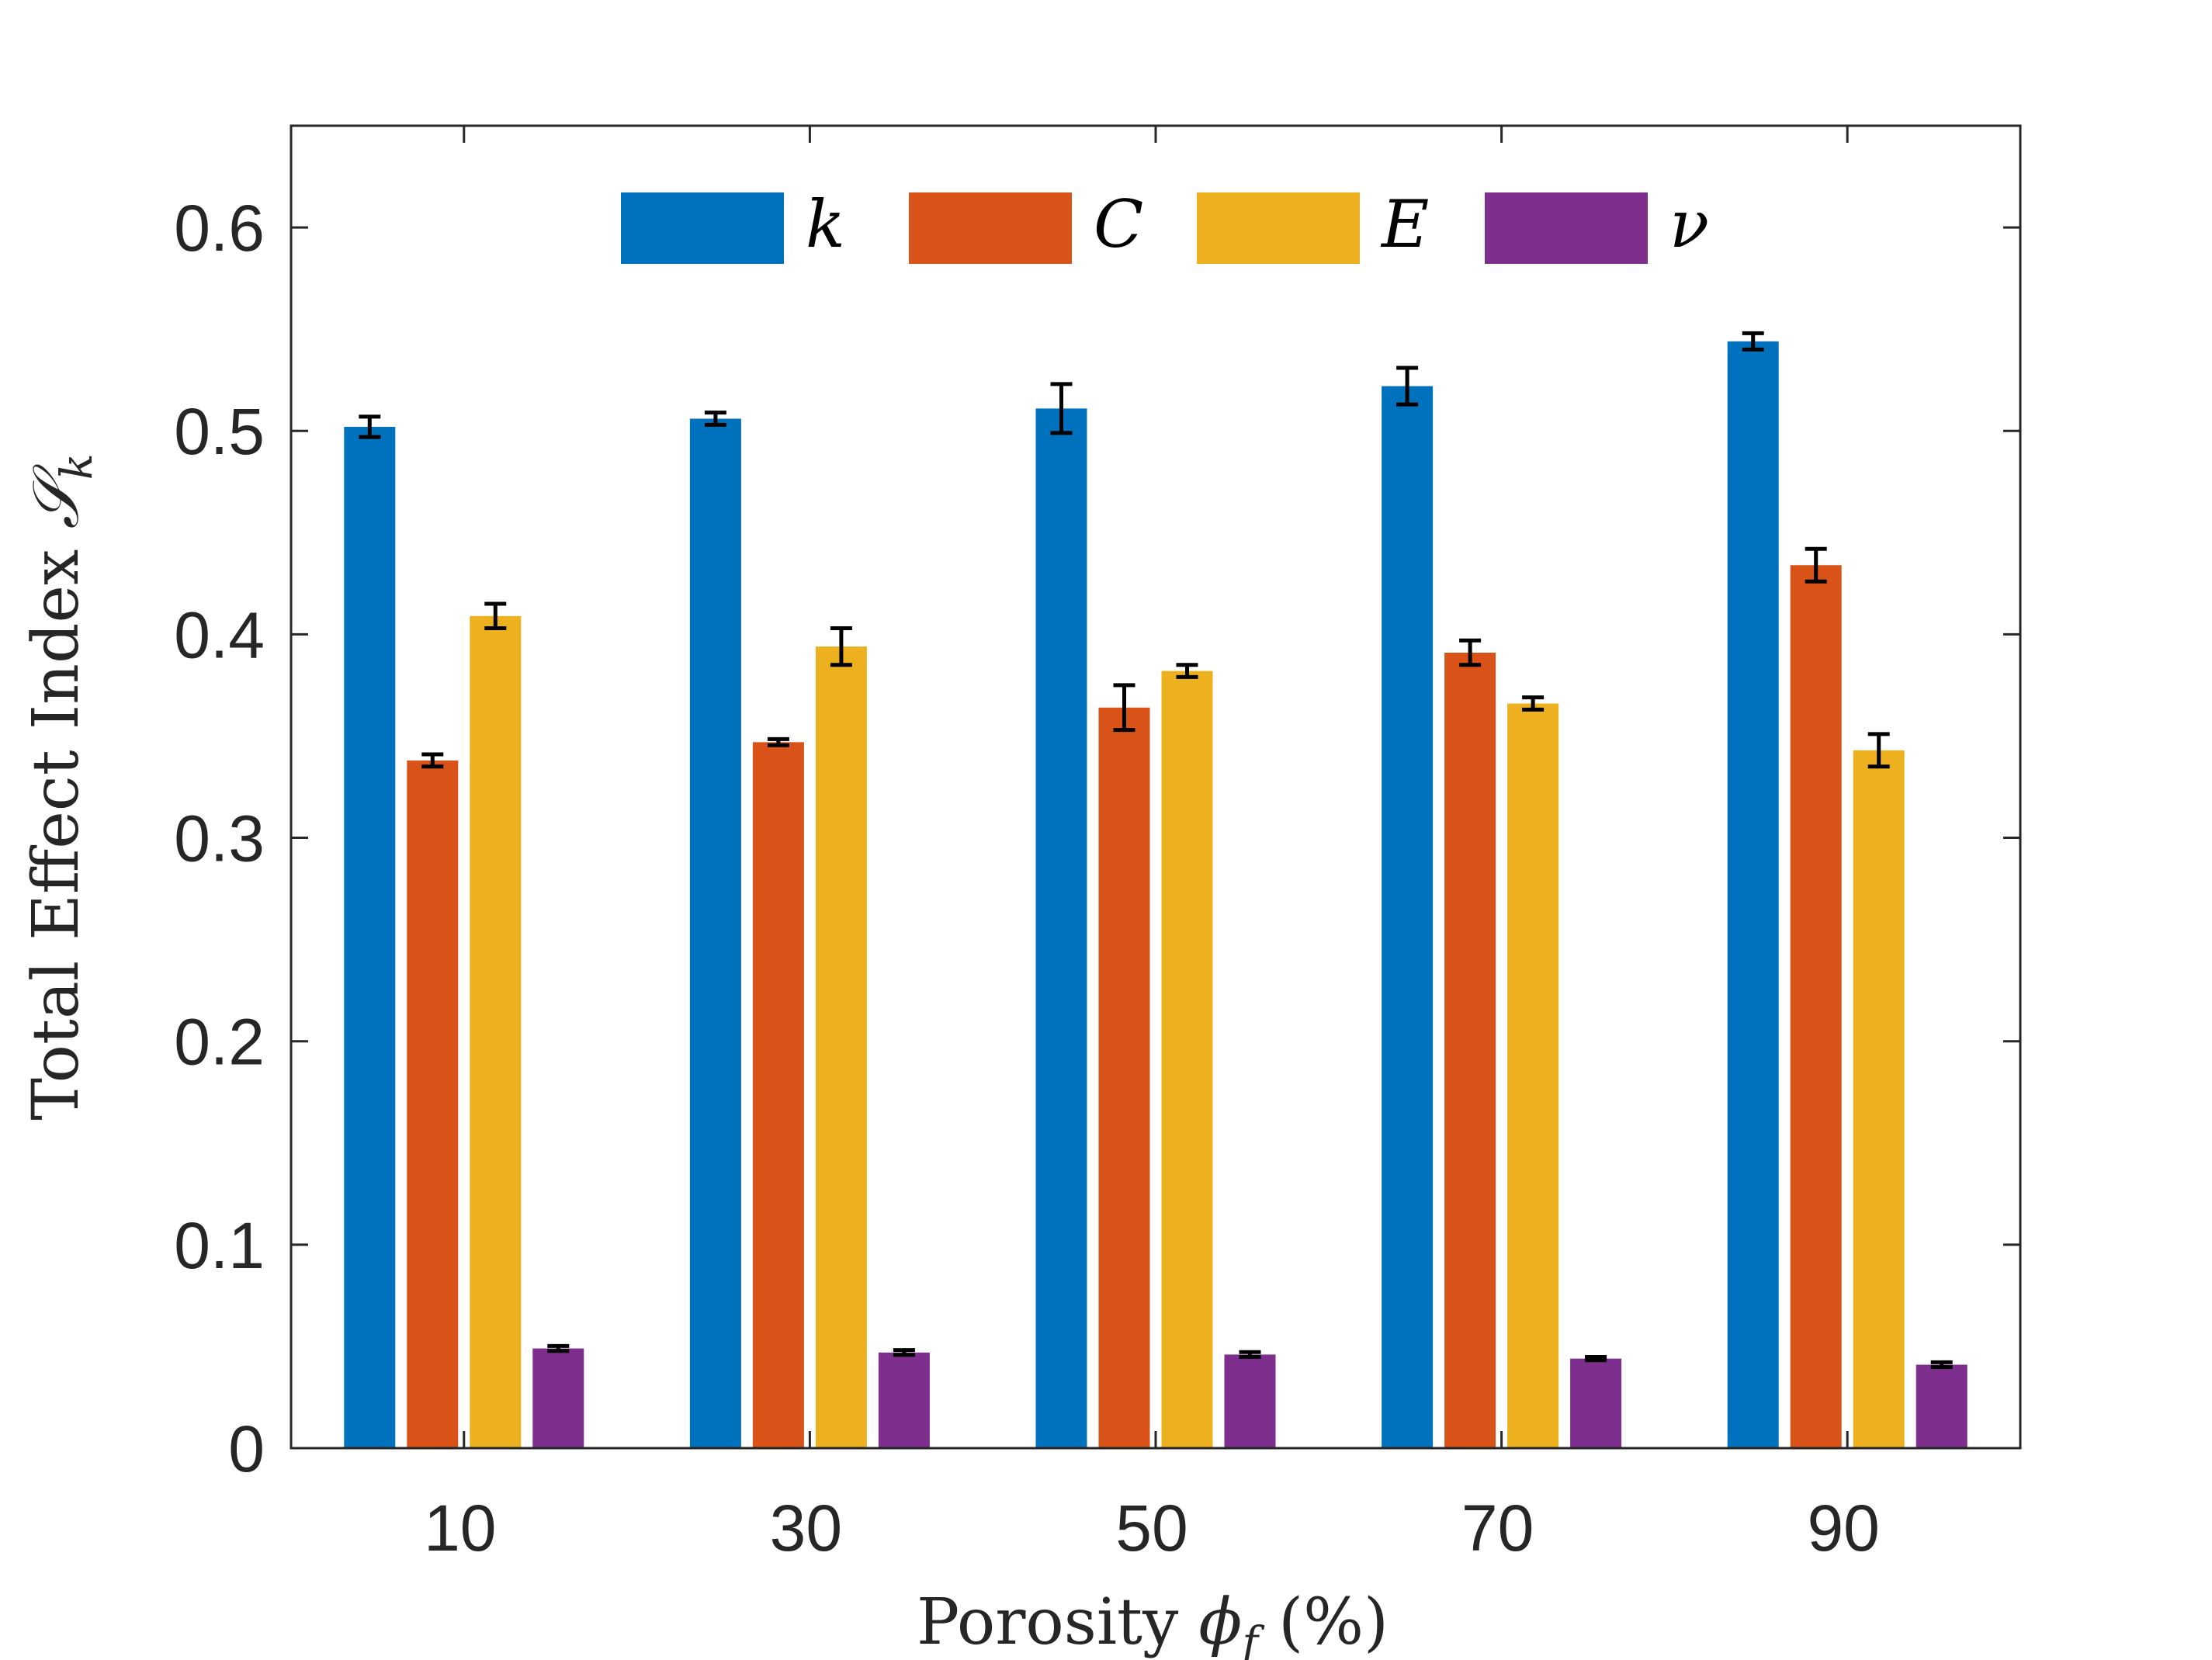  Describe the element at coordinates (1118, 224) in the screenshot. I see `legend-label: C` at that location.